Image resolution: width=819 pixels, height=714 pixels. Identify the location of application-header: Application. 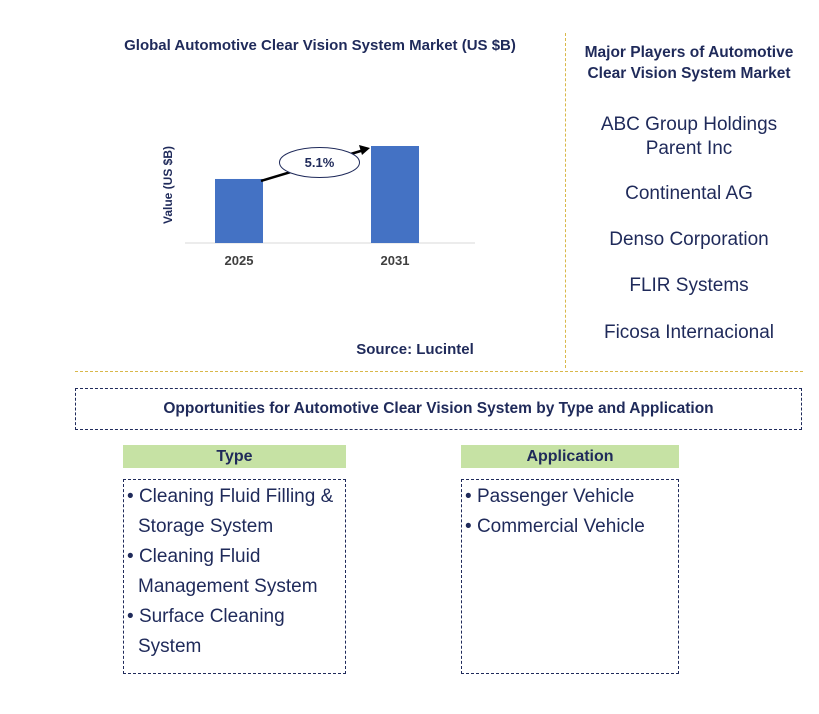
(570, 456).